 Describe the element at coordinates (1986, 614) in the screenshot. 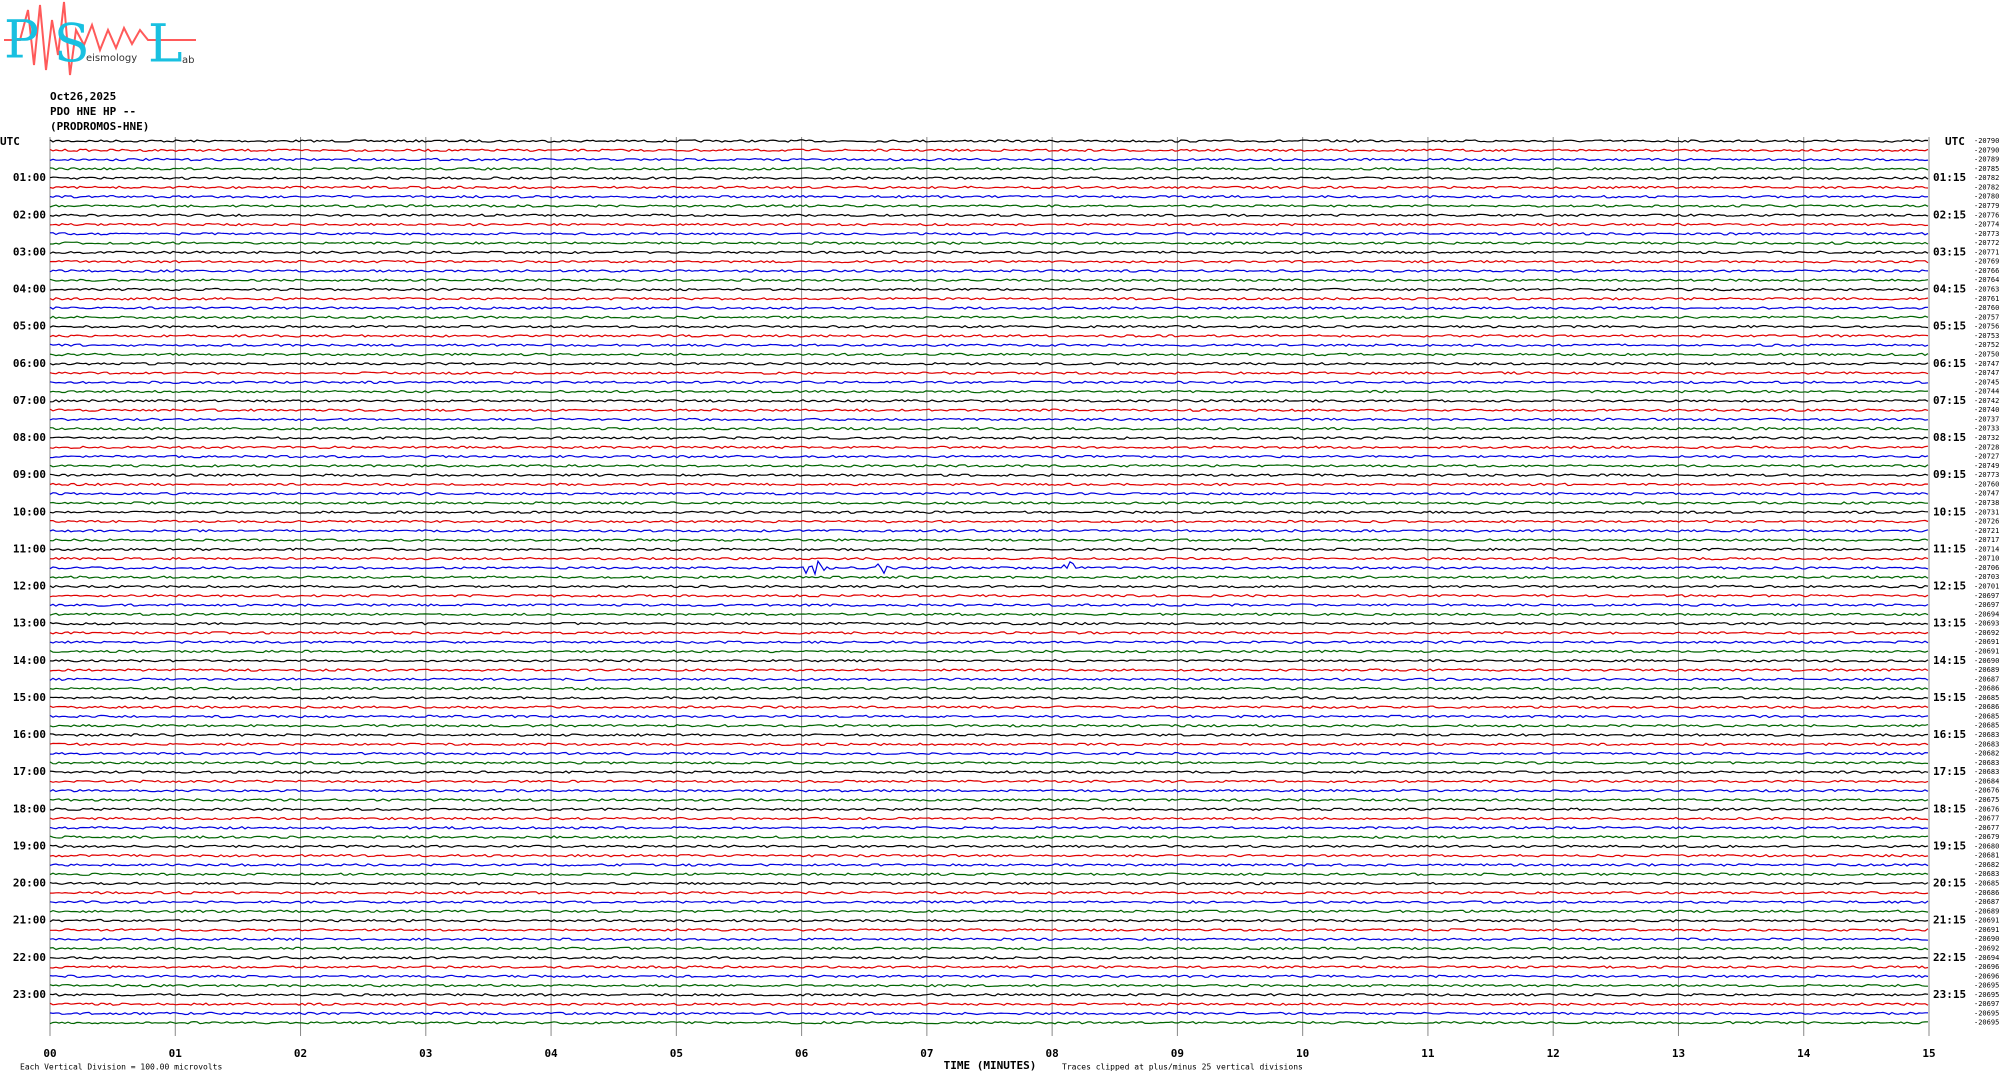

I see `trace-value: -20694` at that location.